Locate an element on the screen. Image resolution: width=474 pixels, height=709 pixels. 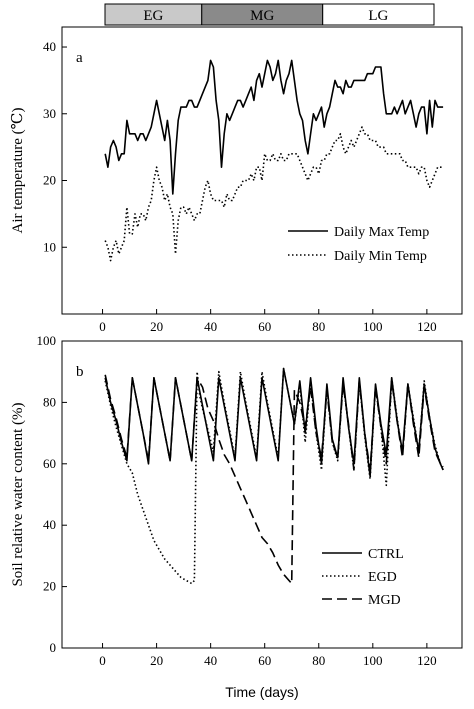
y-tick-label: 10 is located at coordinates (49, 246).